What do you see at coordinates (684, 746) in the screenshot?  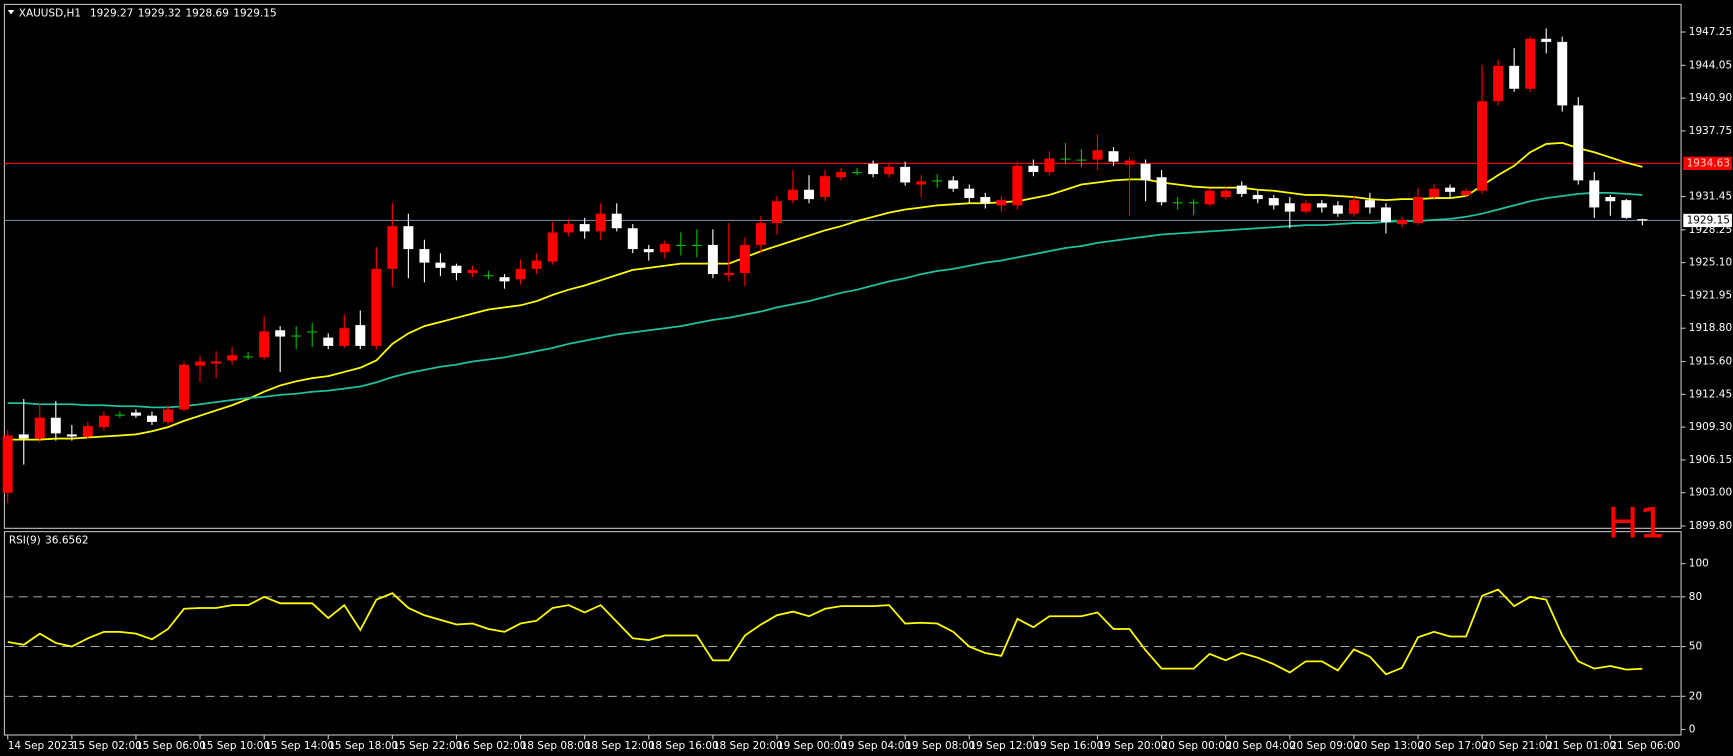 I see `x-tick-label: 18 Sep 16:00` at bounding box center [684, 746].